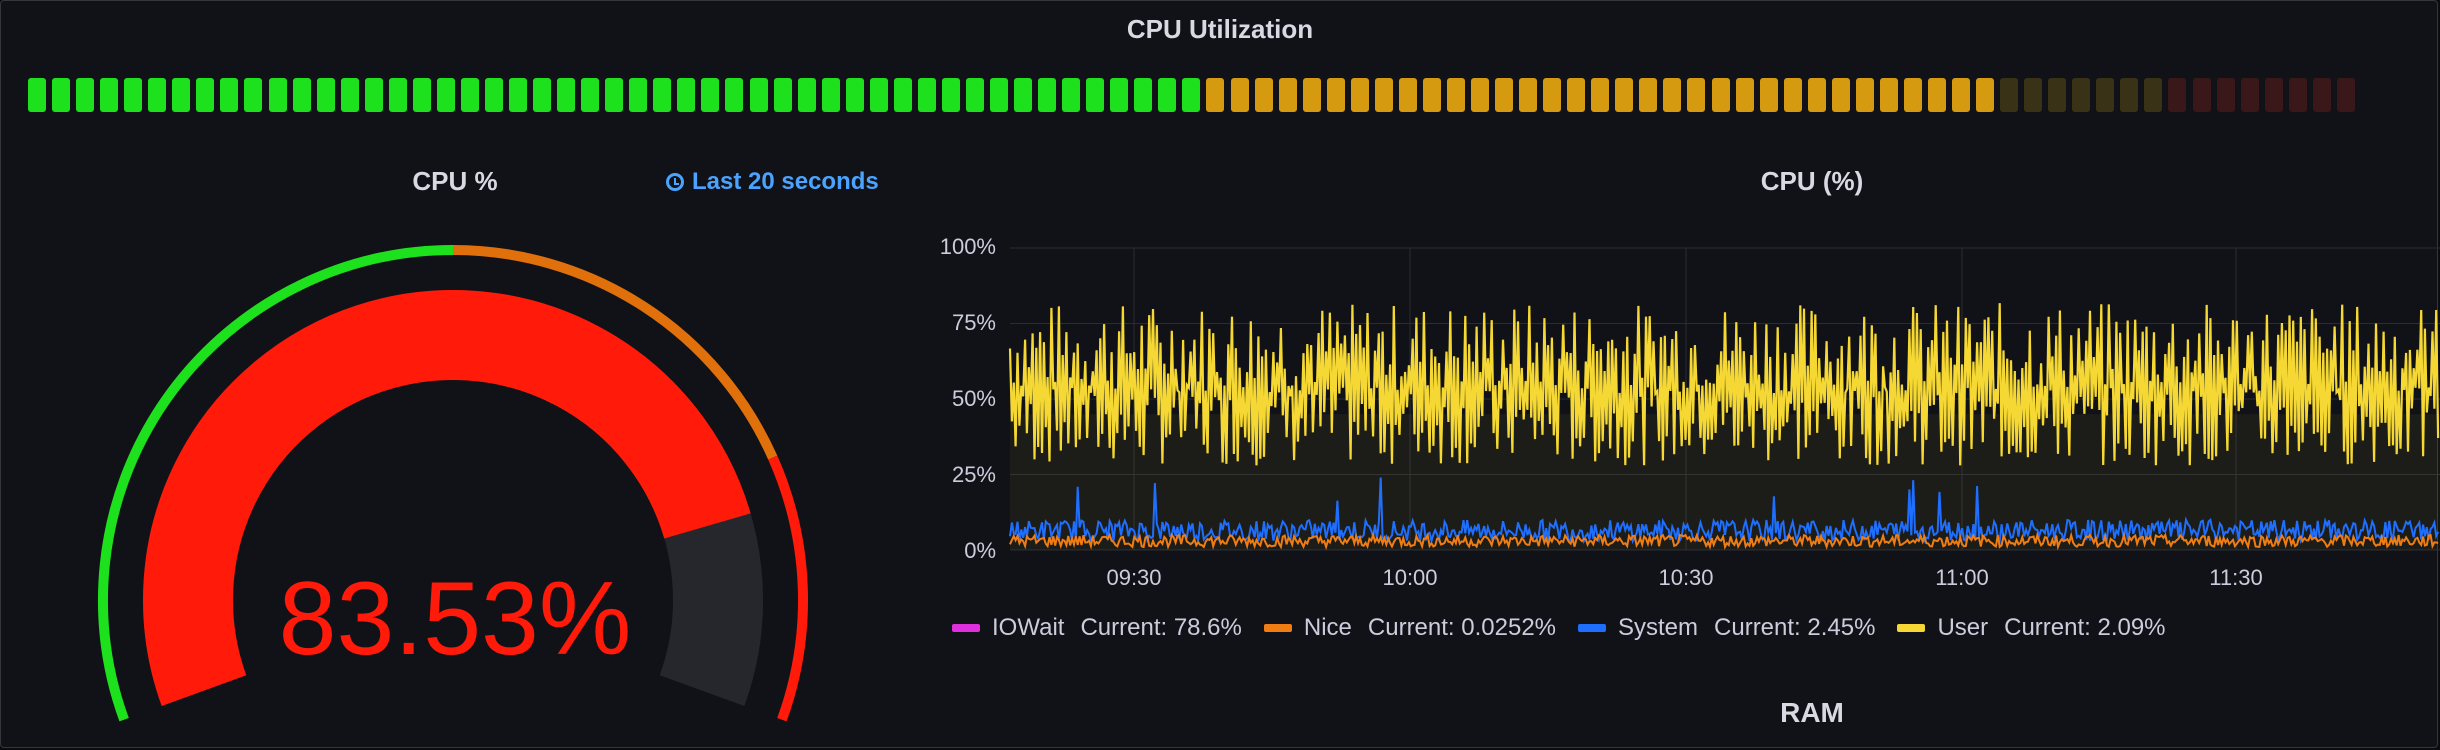 This screenshot has width=2440, height=750. What do you see at coordinates (1410, 577) in the screenshot?
I see `x-tick: 10:00` at bounding box center [1410, 577].